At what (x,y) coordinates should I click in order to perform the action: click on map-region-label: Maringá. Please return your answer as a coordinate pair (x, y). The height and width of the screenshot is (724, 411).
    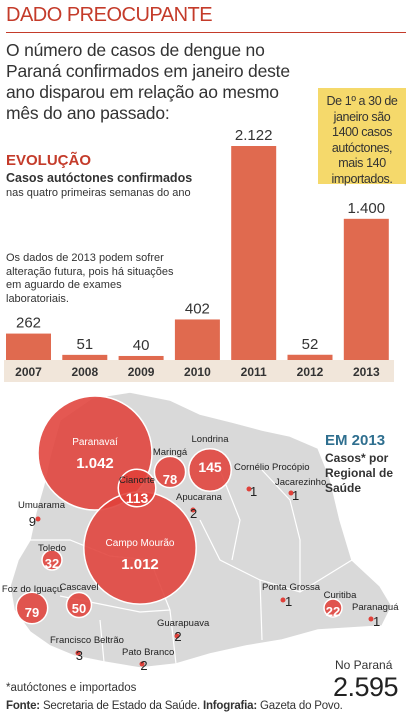
    Looking at the image, I should click on (170, 452).